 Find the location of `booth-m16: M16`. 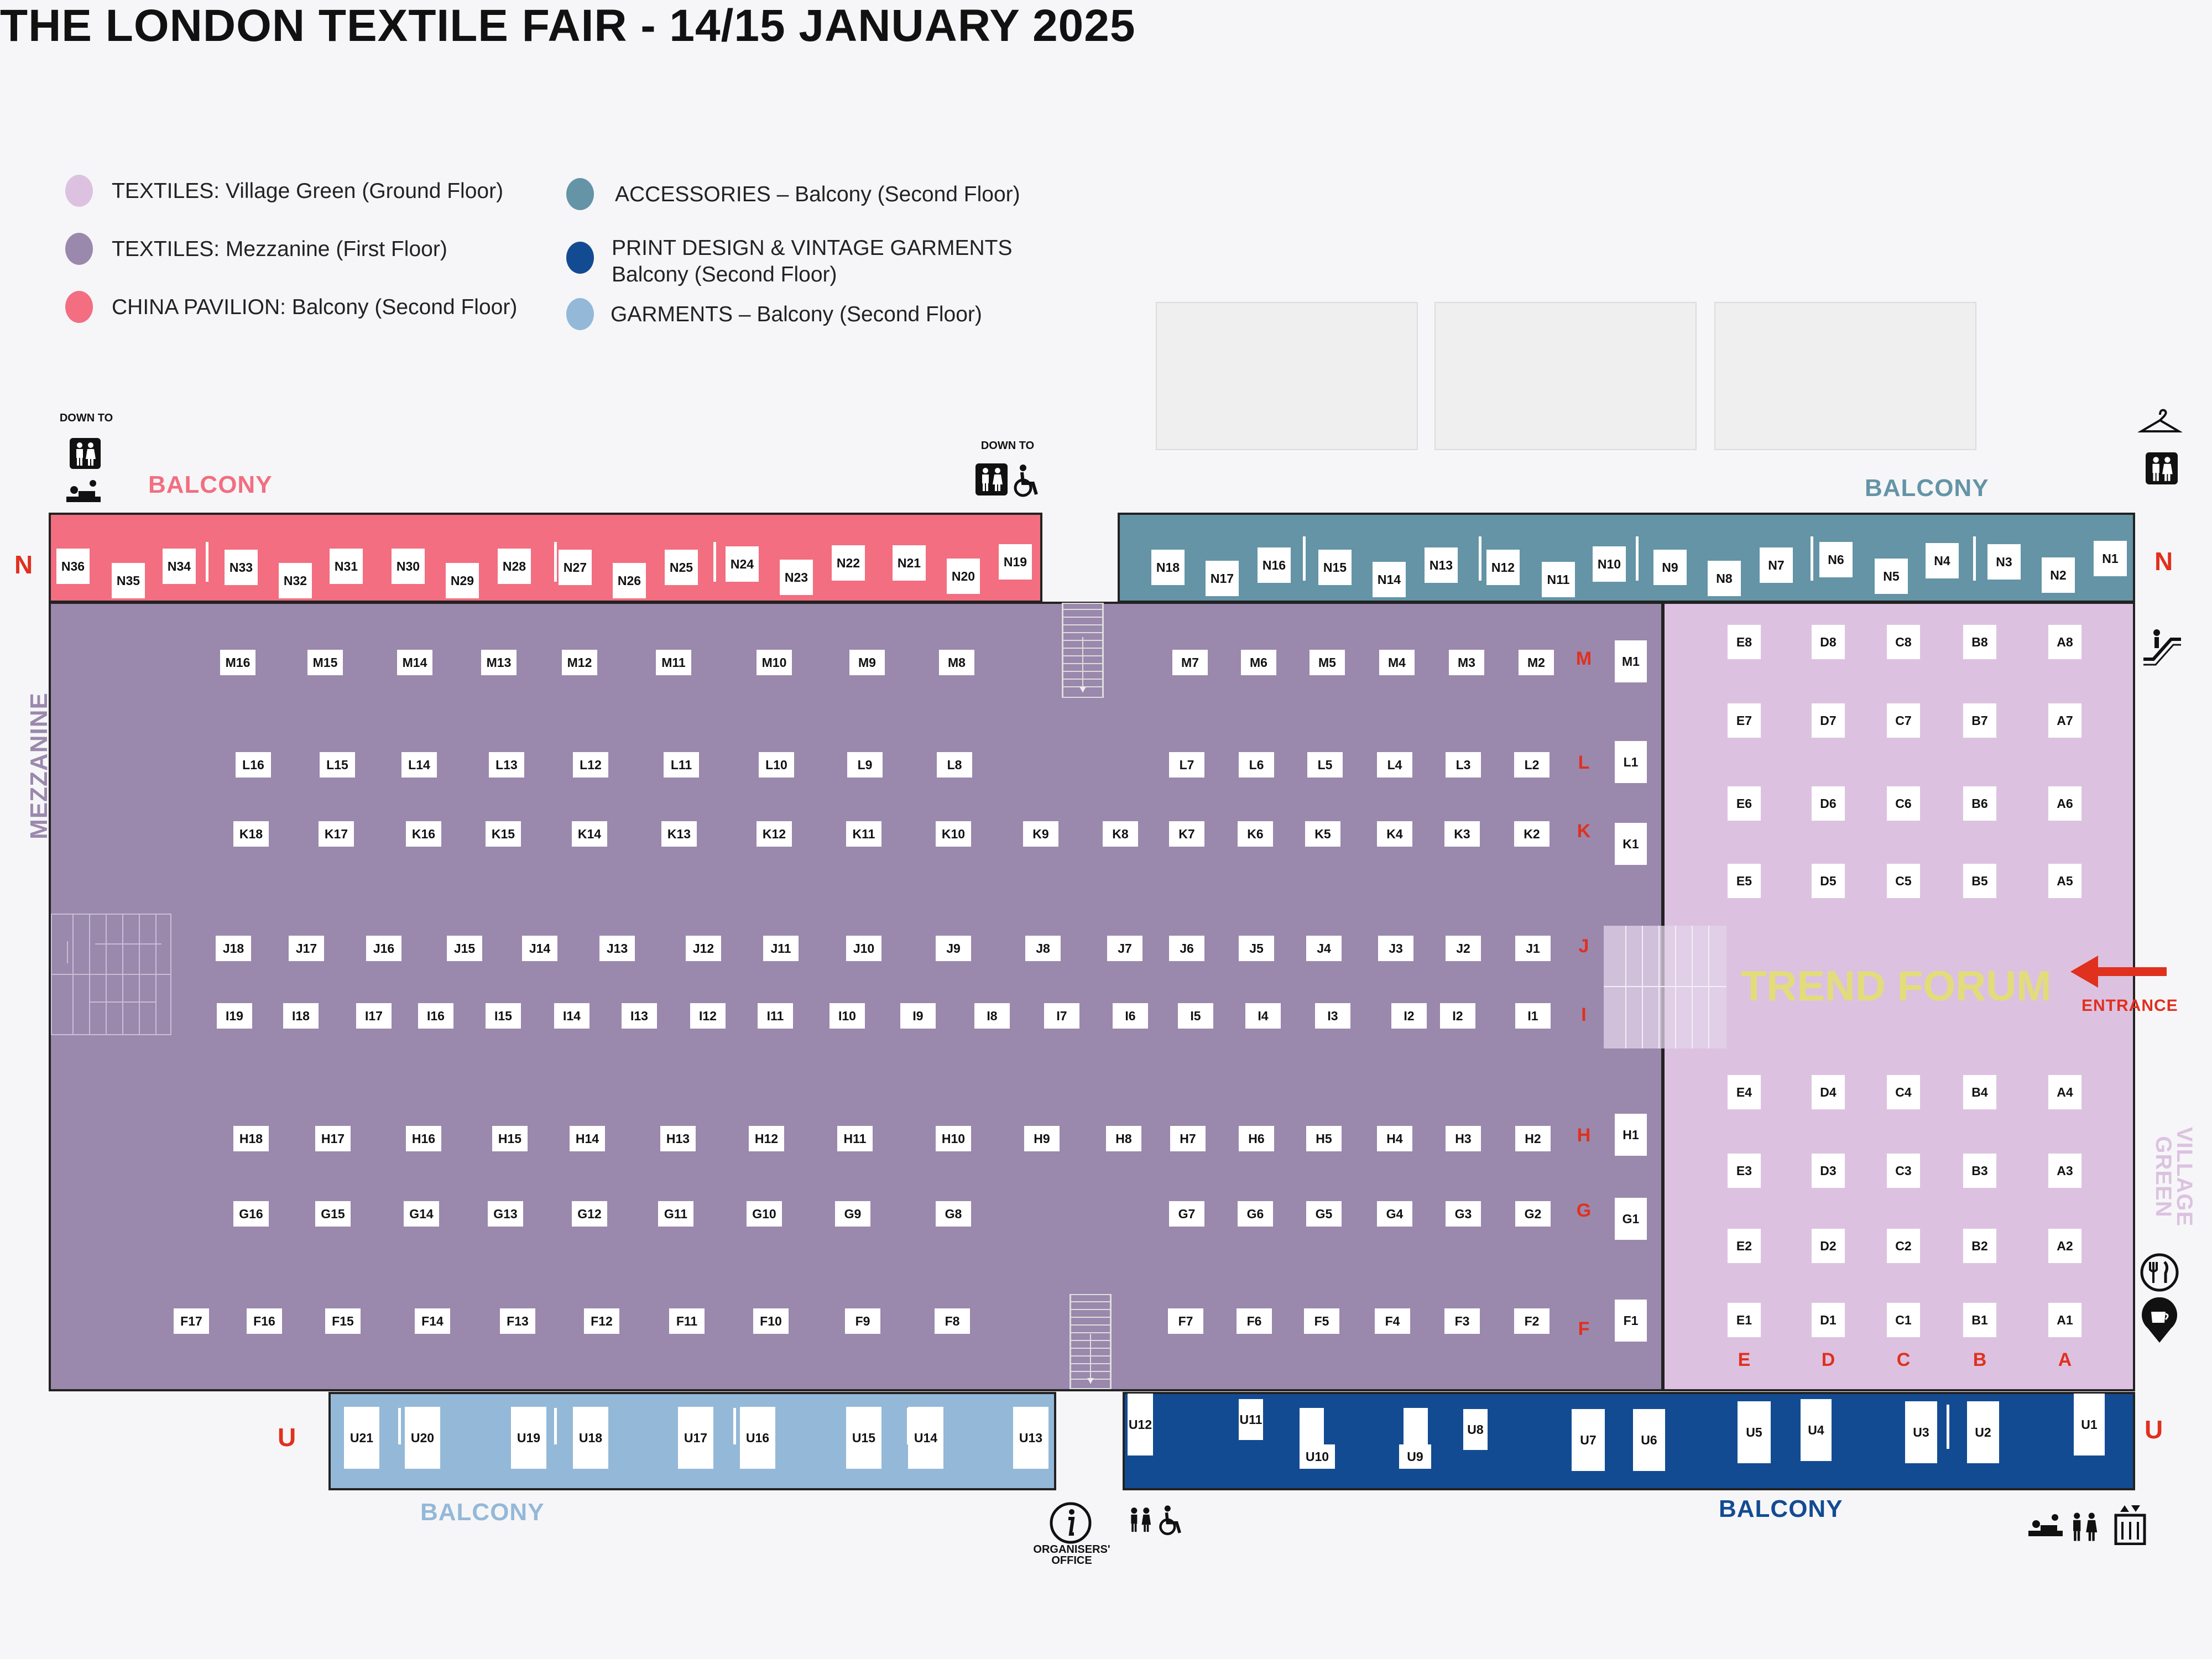

booth-m16: M16 is located at coordinates (237, 662).